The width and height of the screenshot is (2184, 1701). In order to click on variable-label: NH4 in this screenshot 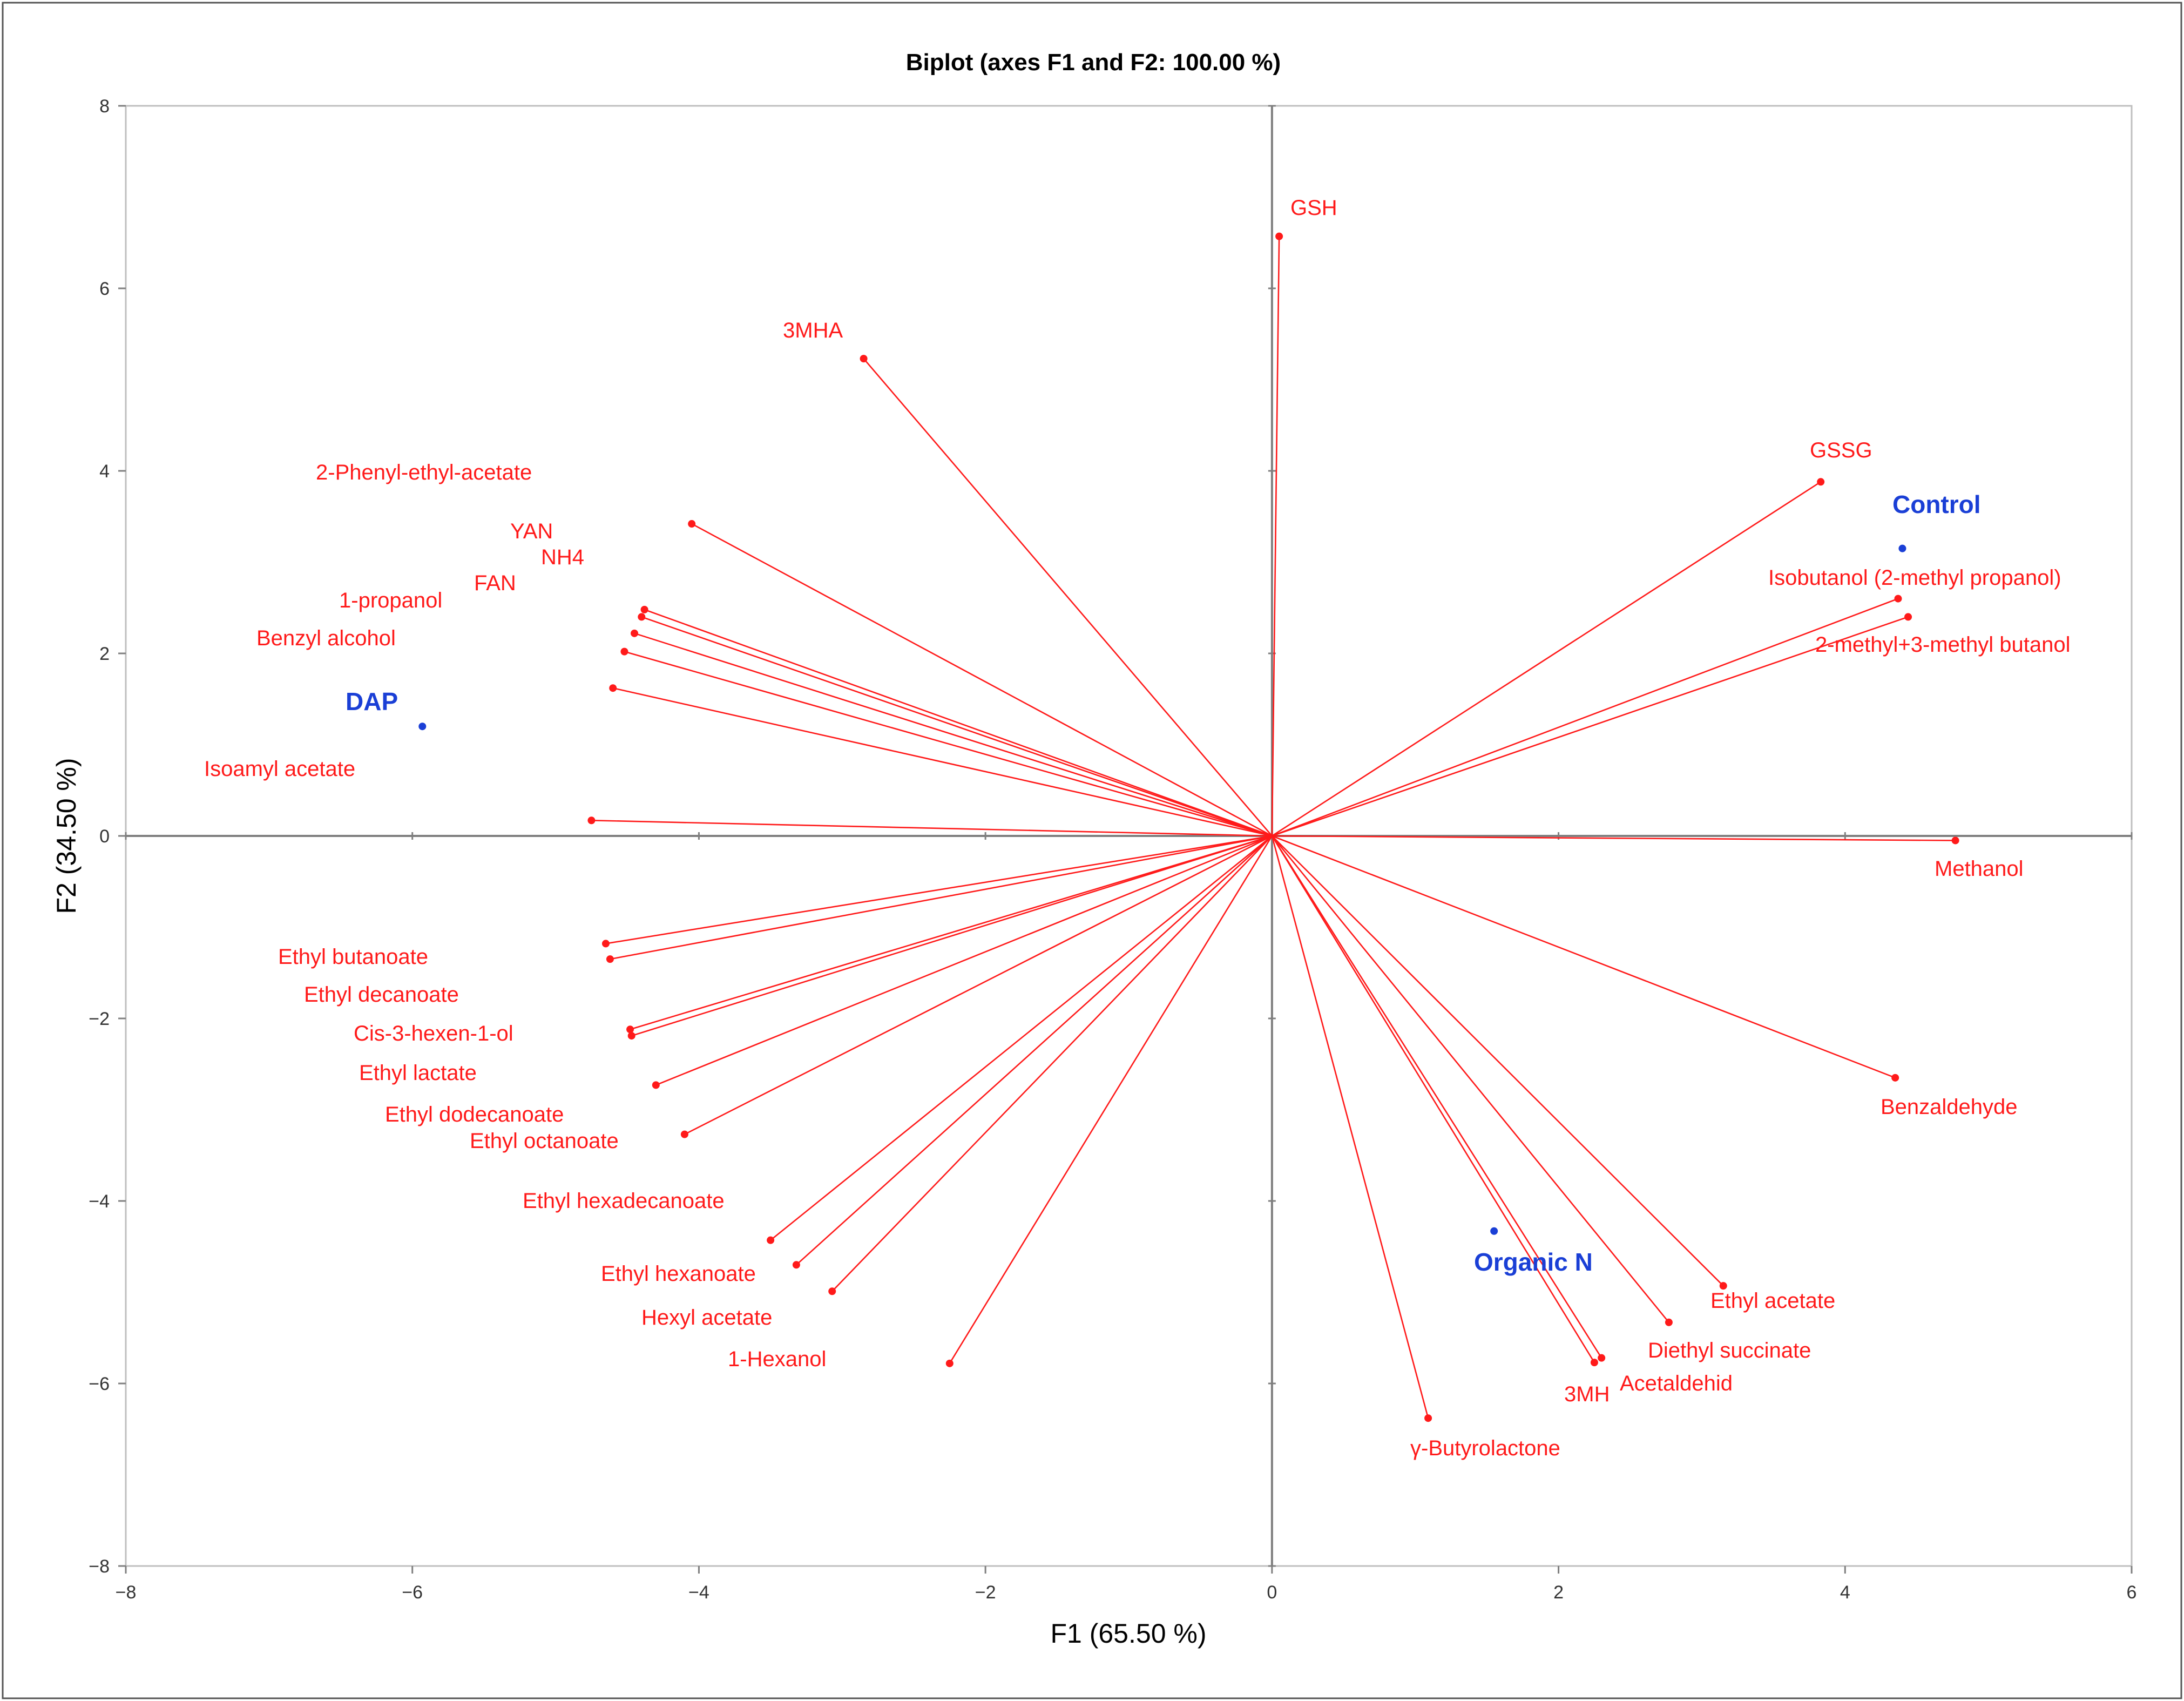, I will do `click(562, 557)`.